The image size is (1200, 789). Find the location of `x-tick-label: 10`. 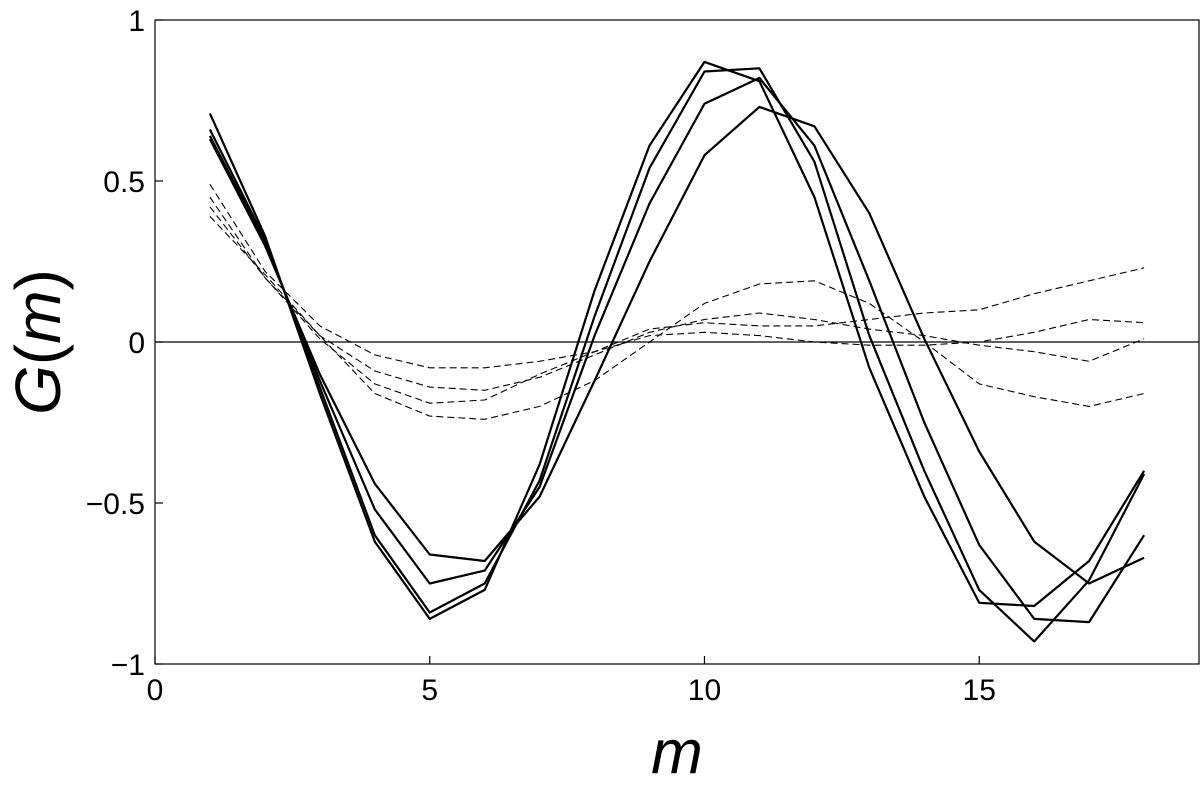

x-tick-label: 10 is located at coordinates (704, 690).